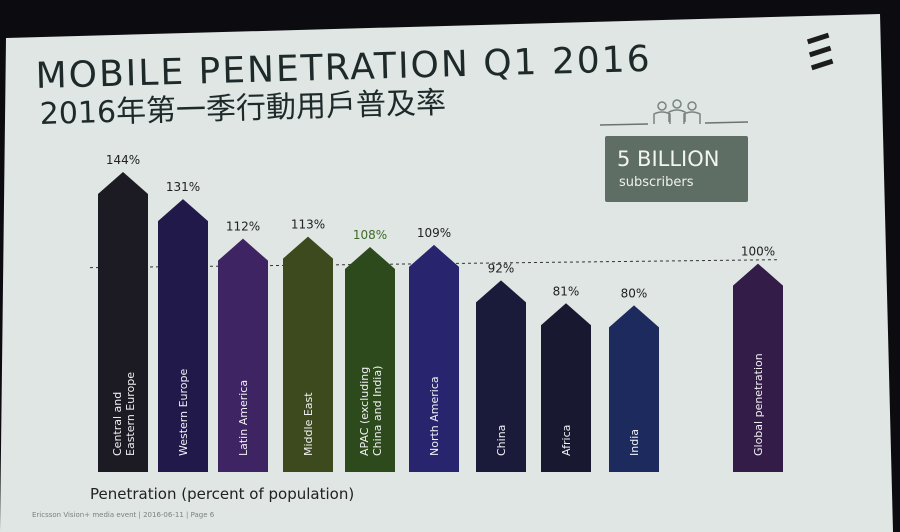 The height and width of the screenshot is (532, 900). Describe the element at coordinates (364, 411) in the screenshot. I see `category-label-line: APAC (excluding` at that location.